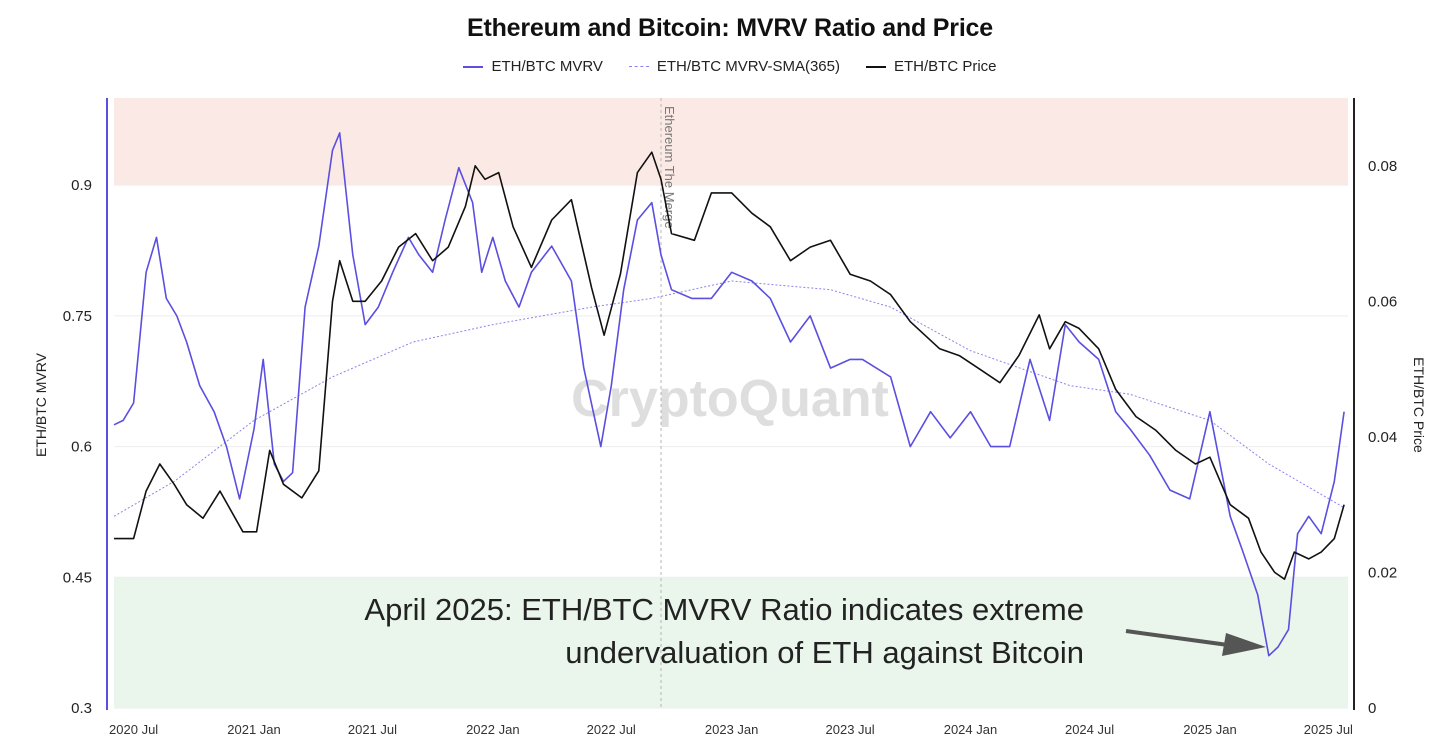 This screenshot has width=1446, height=744. Describe the element at coordinates (748, 66) in the screenshot. I see `legend-label-sma: ETH/BTC MVRV-SMA(365)` at that location.